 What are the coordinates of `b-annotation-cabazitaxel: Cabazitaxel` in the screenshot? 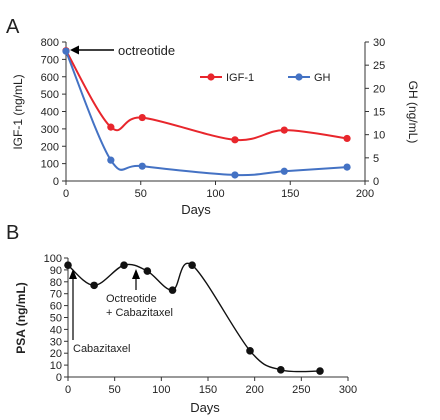 It's located at (99, 312).